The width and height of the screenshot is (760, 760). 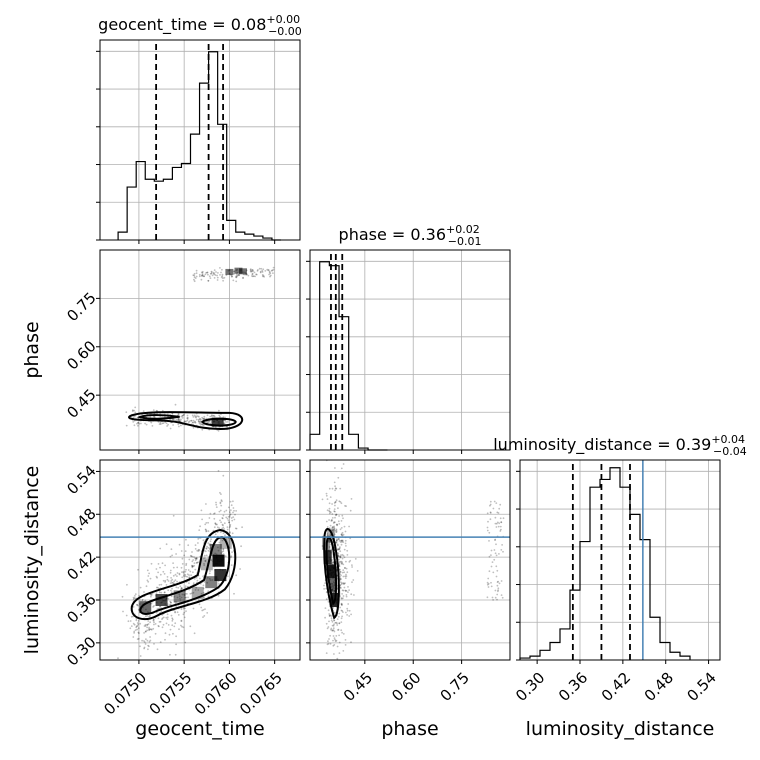 I want to click on contour-outer, so click(x=183, y=574).